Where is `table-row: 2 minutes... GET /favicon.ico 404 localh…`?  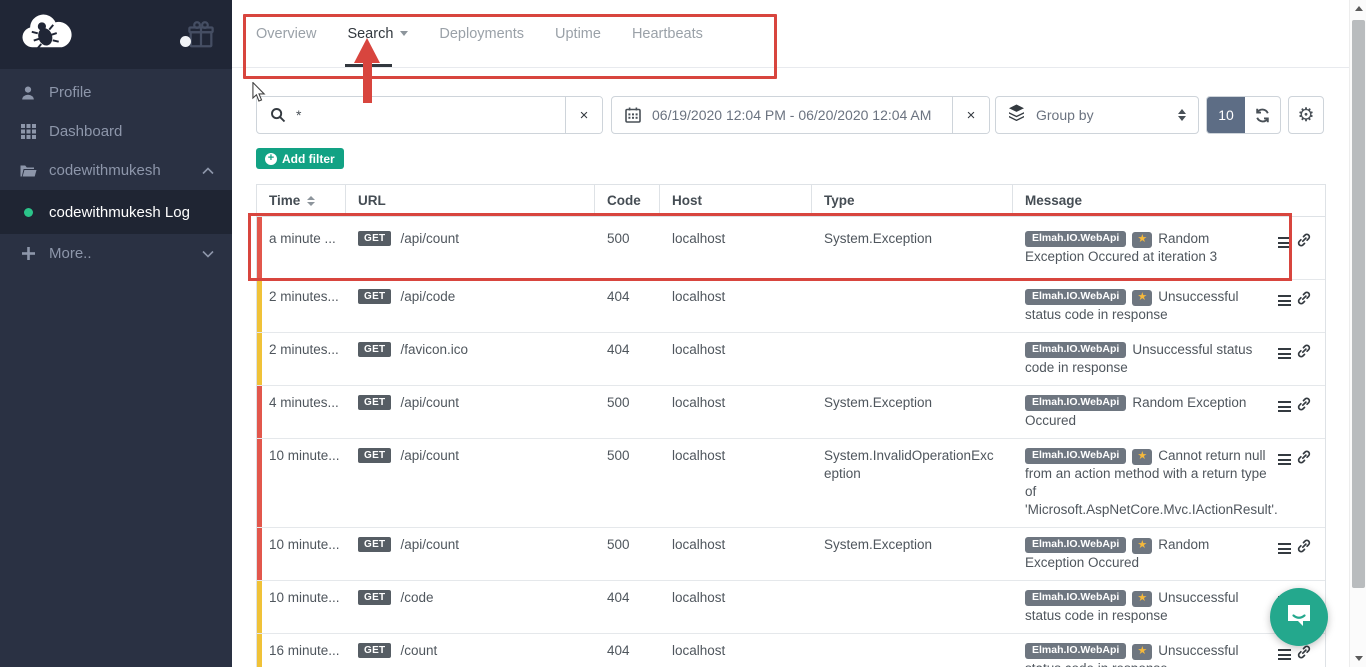
table-row: 2 minutes... GET /favicon.ico 404 localh… is located at coordinates (791, 359).